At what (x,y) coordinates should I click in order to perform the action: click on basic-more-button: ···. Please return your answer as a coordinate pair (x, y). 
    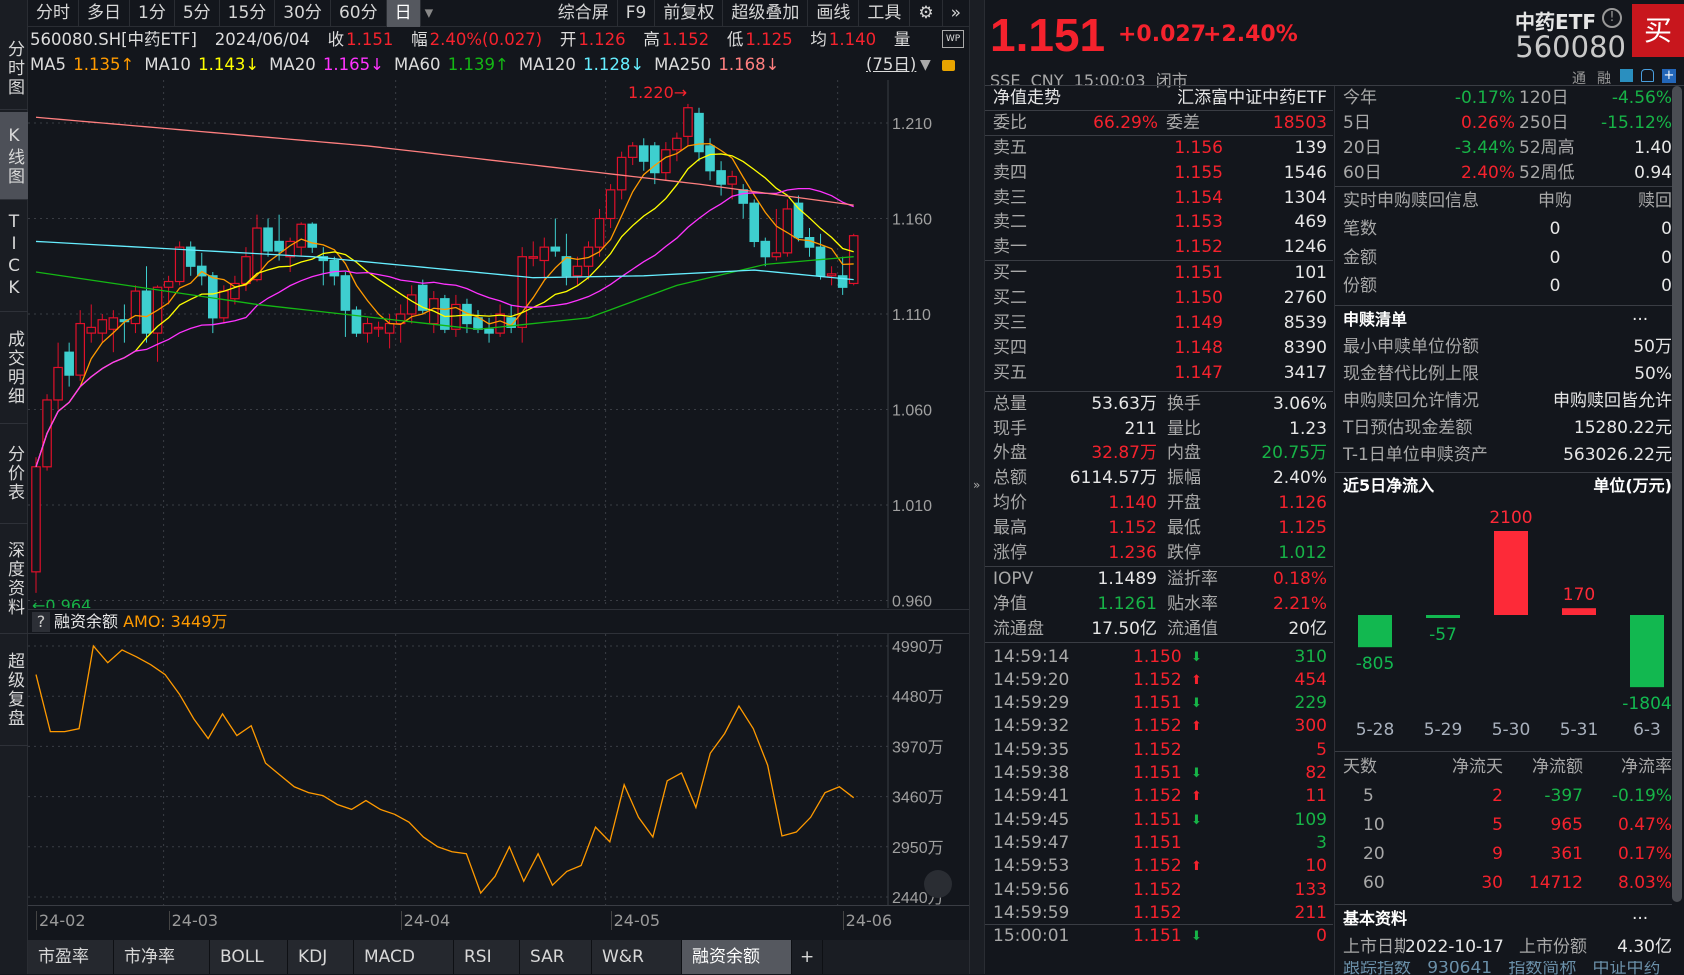
    Looking at the image, I should click on (1640, 919).